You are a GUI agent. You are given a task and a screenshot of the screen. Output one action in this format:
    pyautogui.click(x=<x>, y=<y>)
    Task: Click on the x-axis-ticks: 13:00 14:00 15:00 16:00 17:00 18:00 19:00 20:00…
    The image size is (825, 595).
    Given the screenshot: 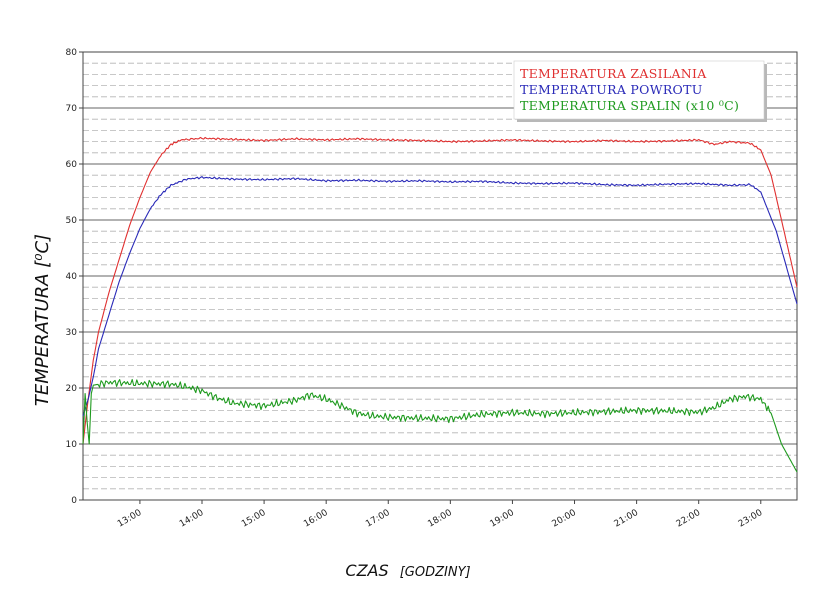 What is the action you would take?
    pyautogui.click(x=440, y=515)
    